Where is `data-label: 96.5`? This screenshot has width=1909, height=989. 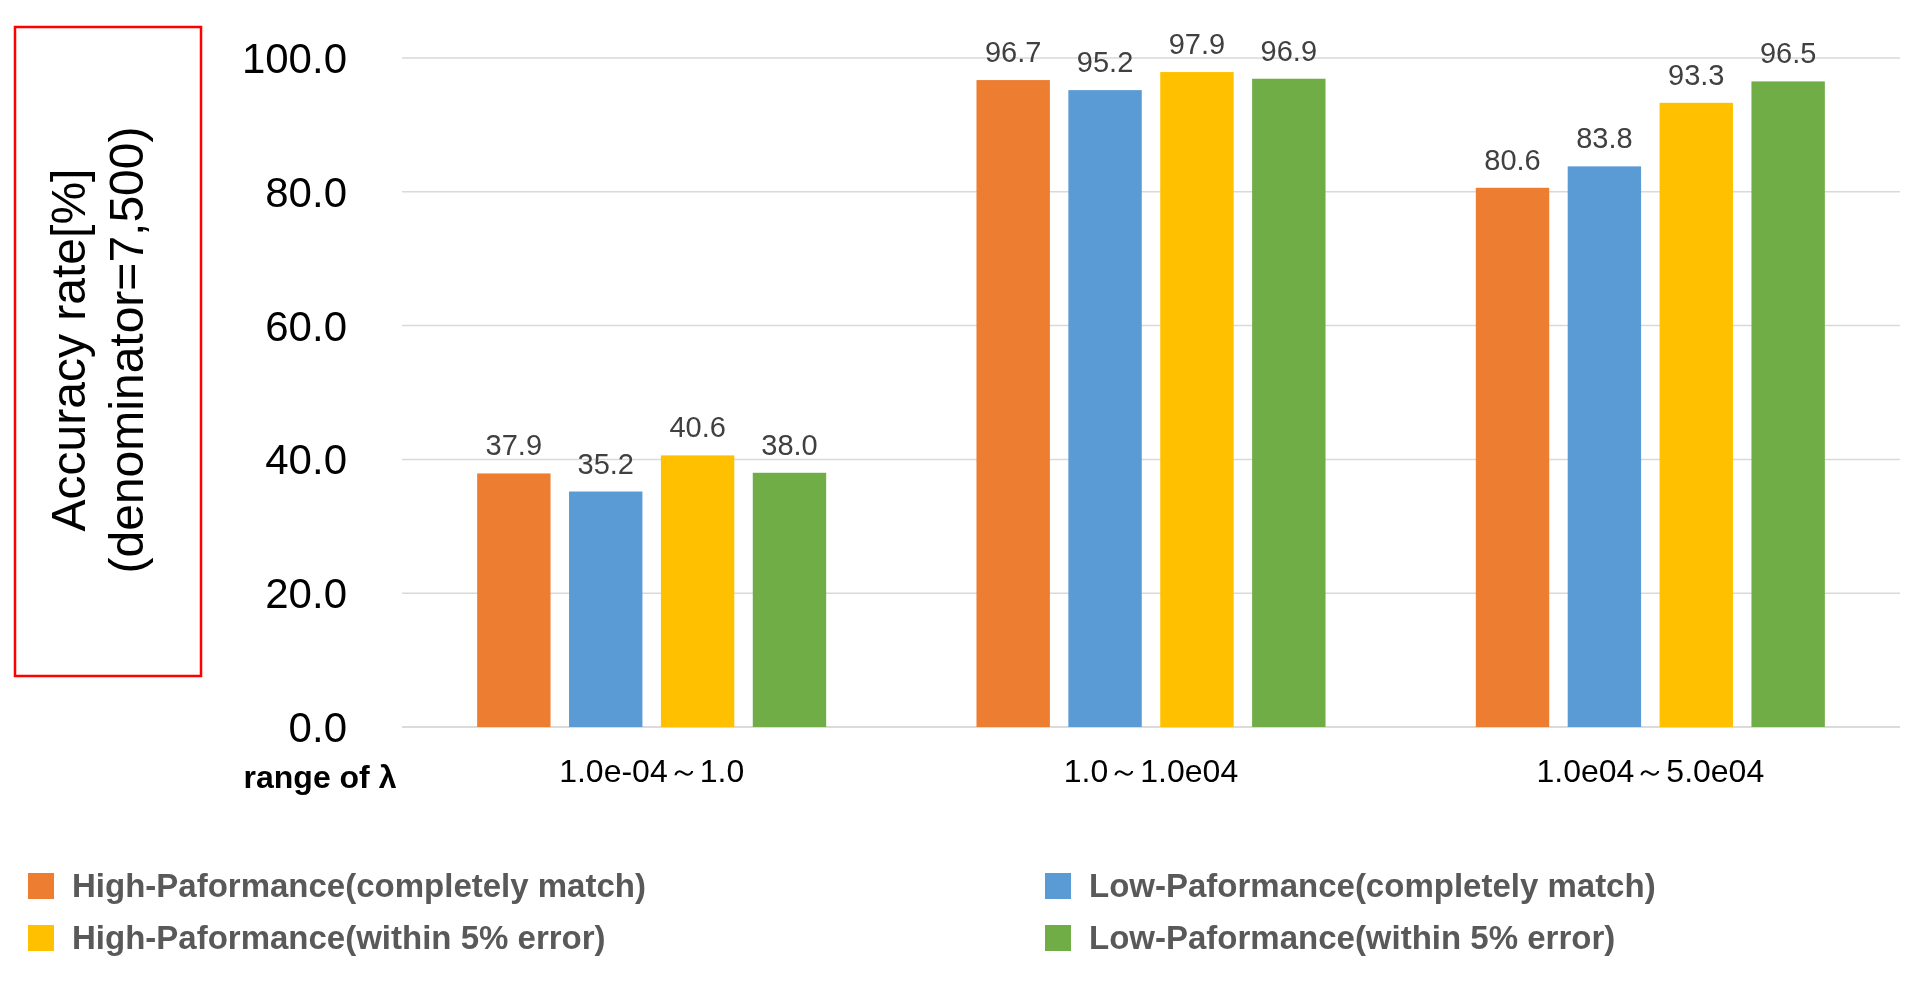 data-label: 96.5 is located at coordinates (1788, 53).